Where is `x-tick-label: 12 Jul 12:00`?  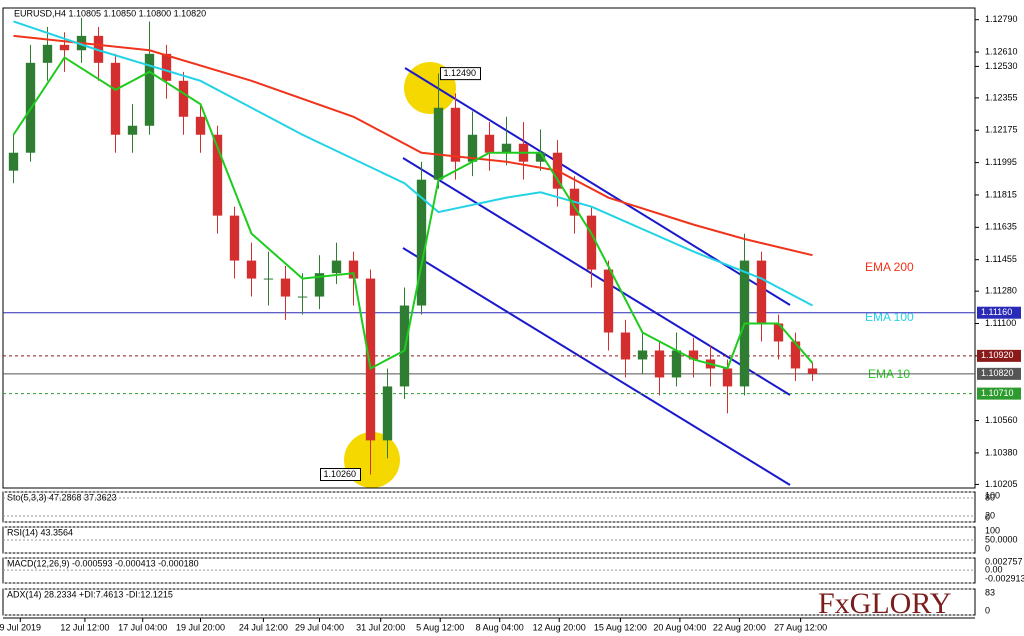
x-tick-label: 12 Jul 12:00 is located at coordinates (84, 627).